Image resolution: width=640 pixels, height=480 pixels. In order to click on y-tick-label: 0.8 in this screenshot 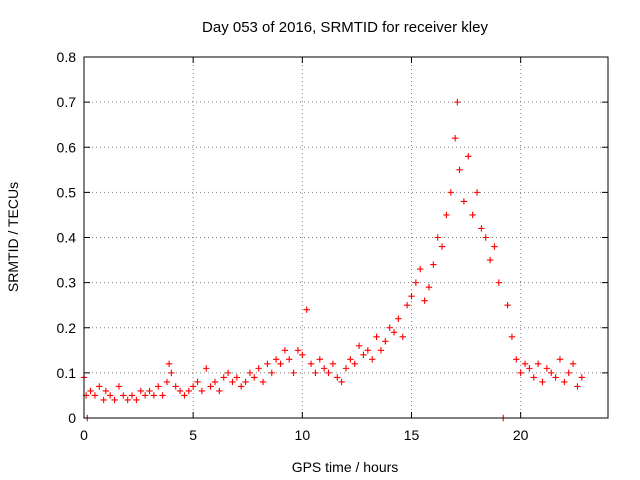, I will do `click(67, 57)`.